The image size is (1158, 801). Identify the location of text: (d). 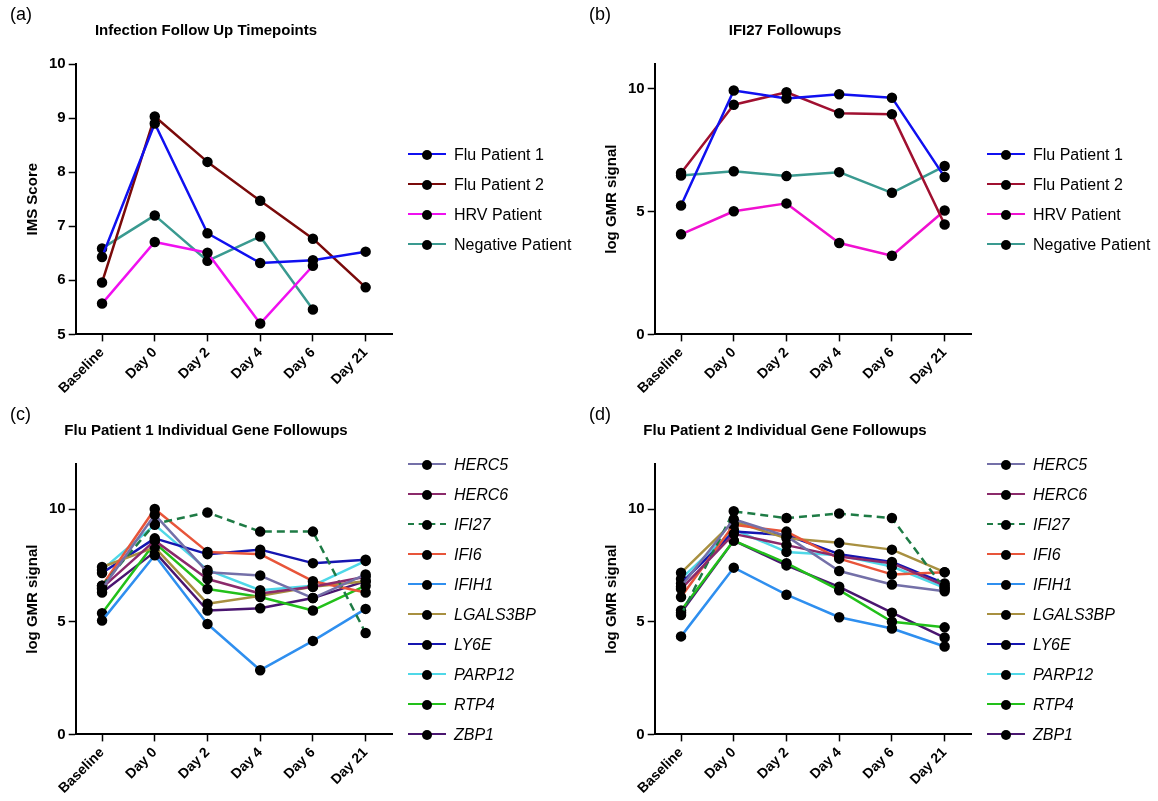
(600, 414).